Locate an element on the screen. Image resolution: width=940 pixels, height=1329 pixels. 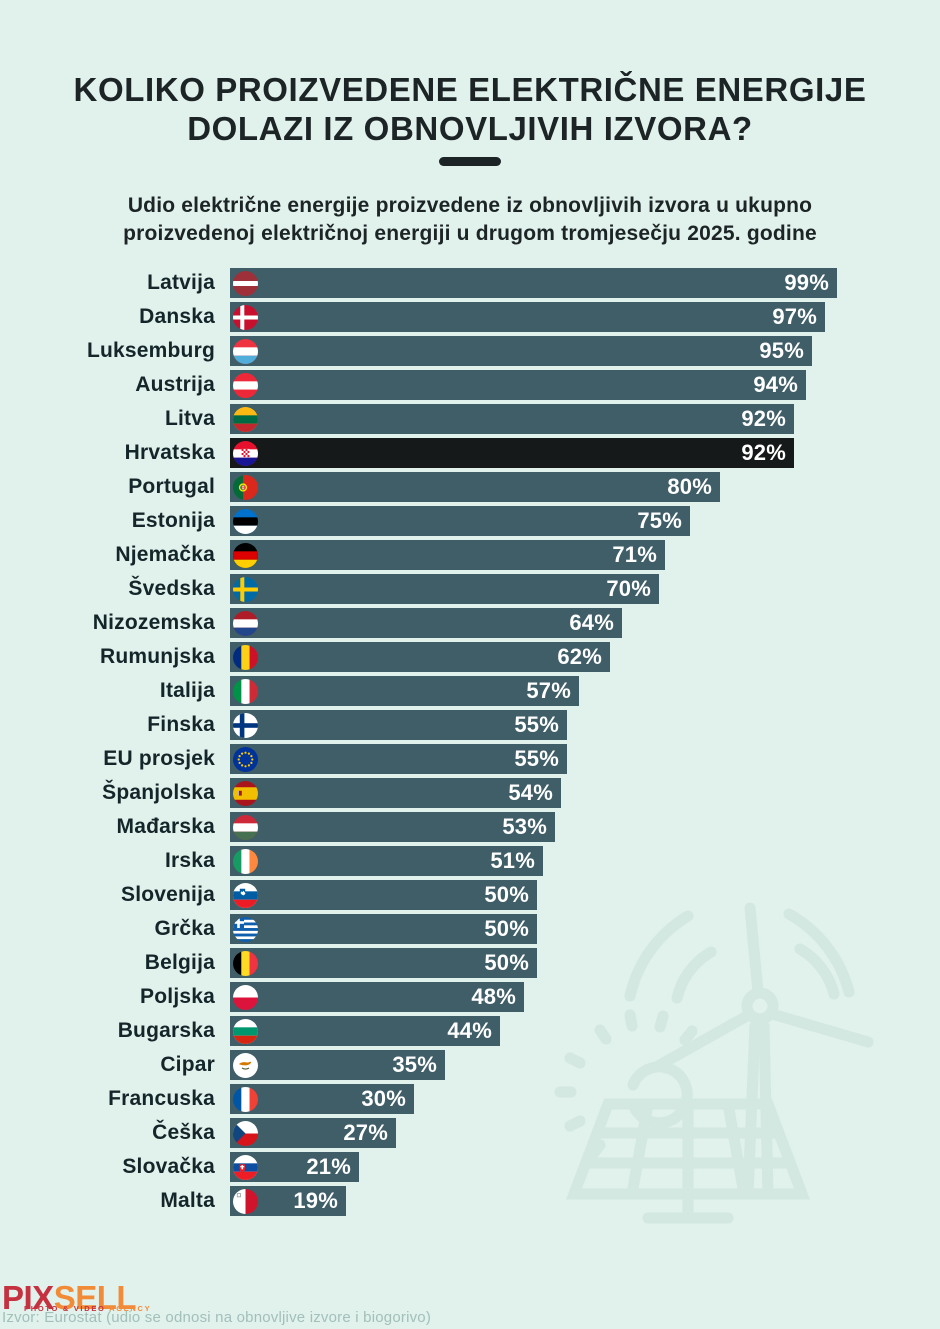
flag-icon-lu is located at coordinates (245, 351).